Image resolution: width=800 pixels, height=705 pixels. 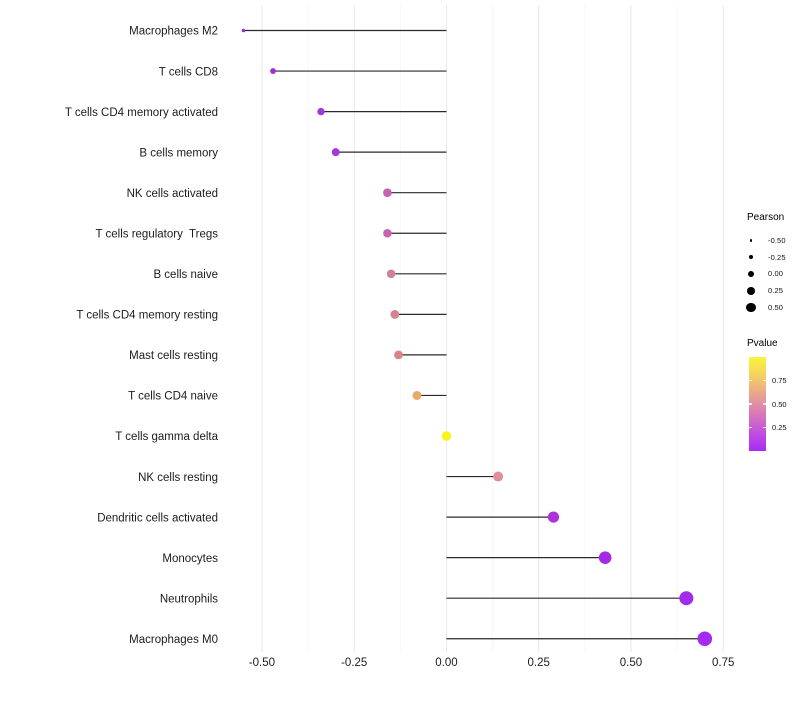 What do you see at coordinates (173, 356) in the screenshot?
I see `category-label: Mast cells resting` at bounding box center [173, 356].